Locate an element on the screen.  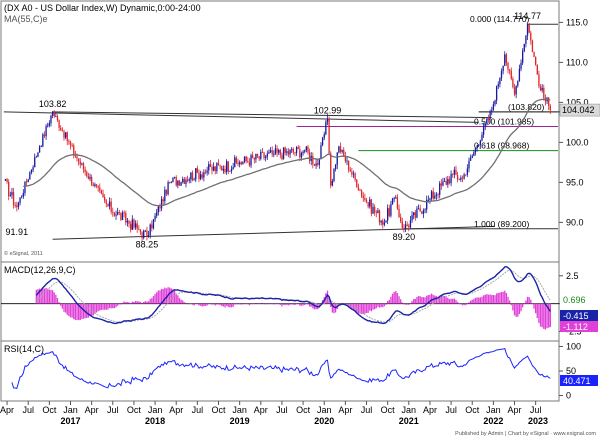
price-tick-label: 105.0 is located at coordinates (577, 102).